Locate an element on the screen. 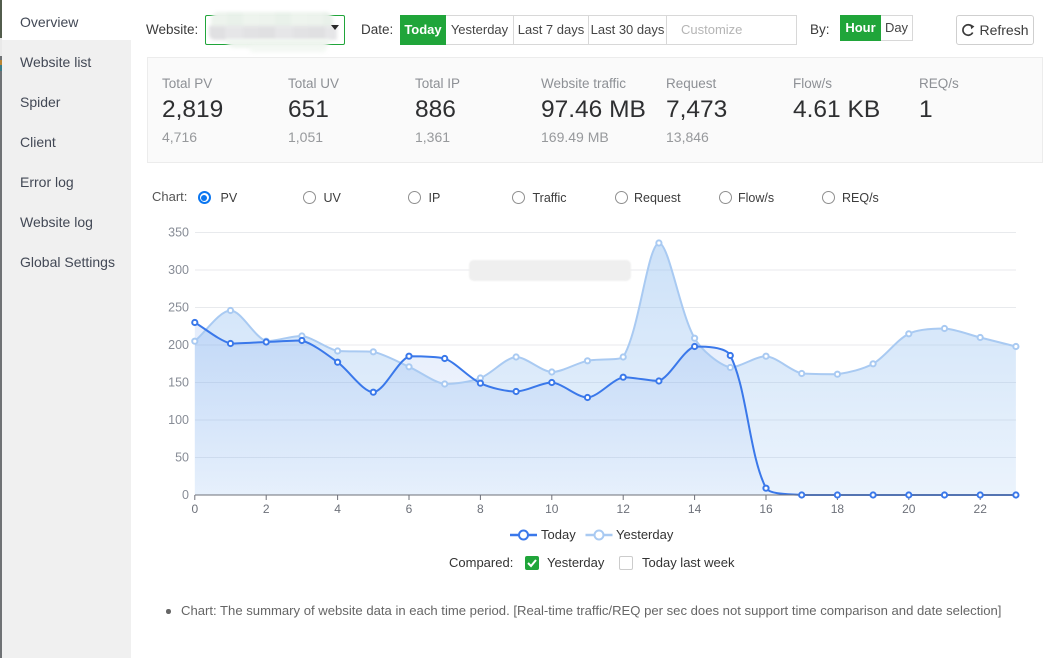  svg-text: 2 is located at coordinates (266, 509).